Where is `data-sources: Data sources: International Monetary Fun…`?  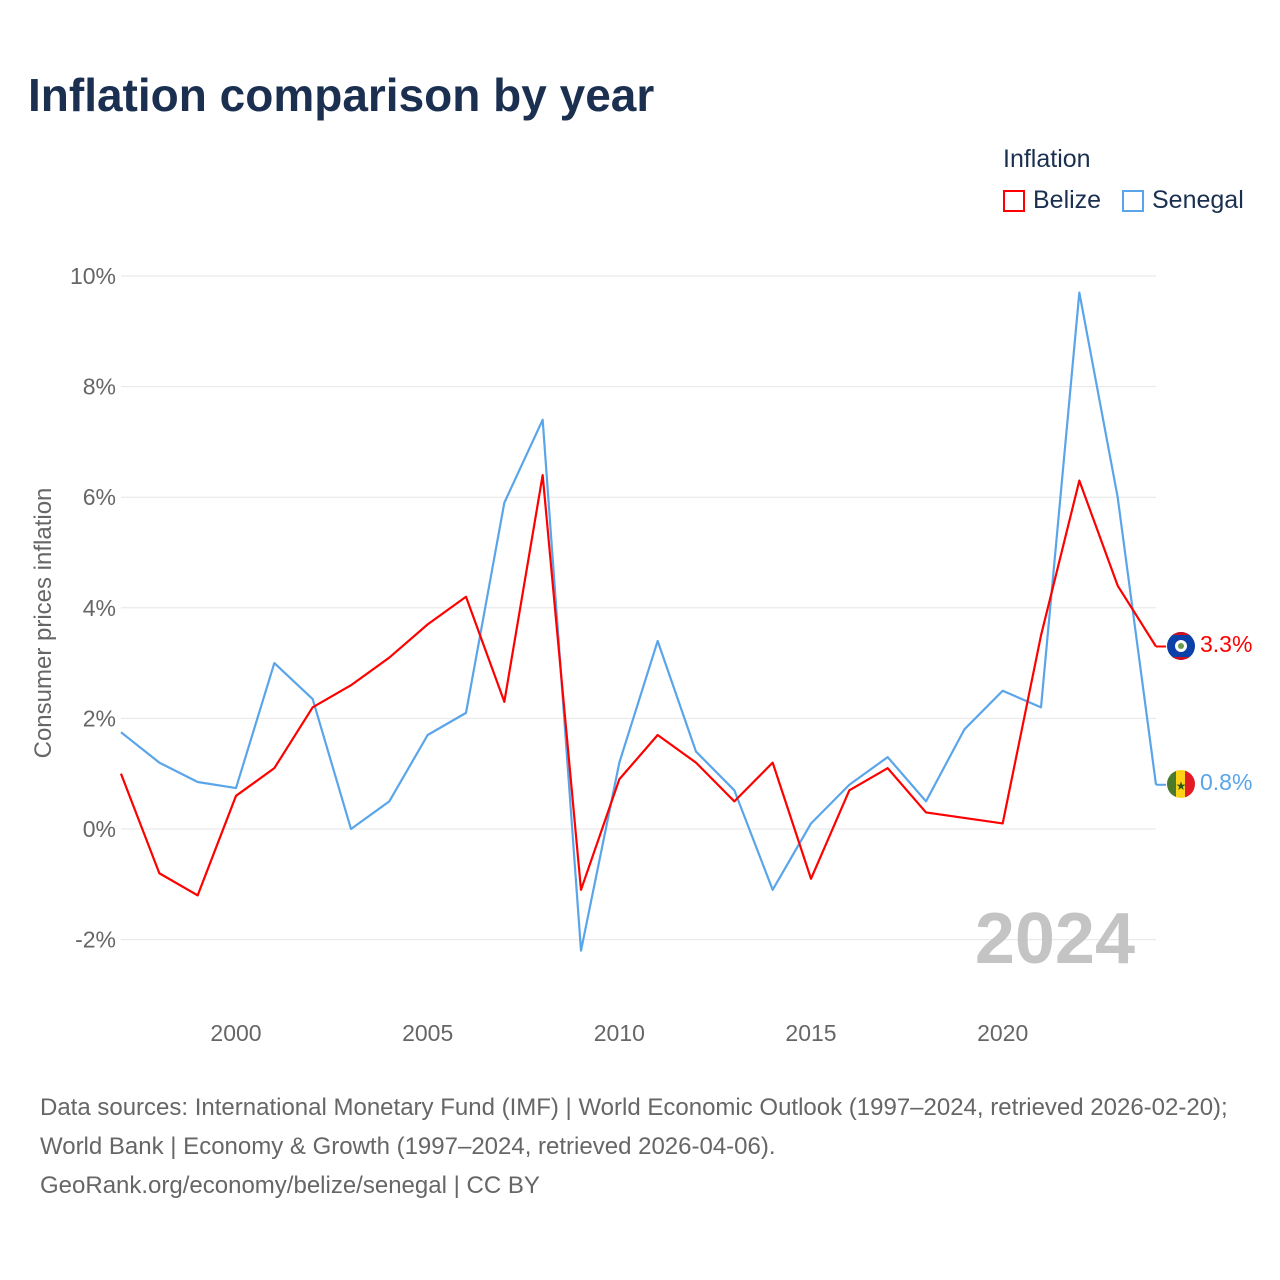 data-sources: Data sources: International Monetary Fun… is located at coordinates (634, 1127).